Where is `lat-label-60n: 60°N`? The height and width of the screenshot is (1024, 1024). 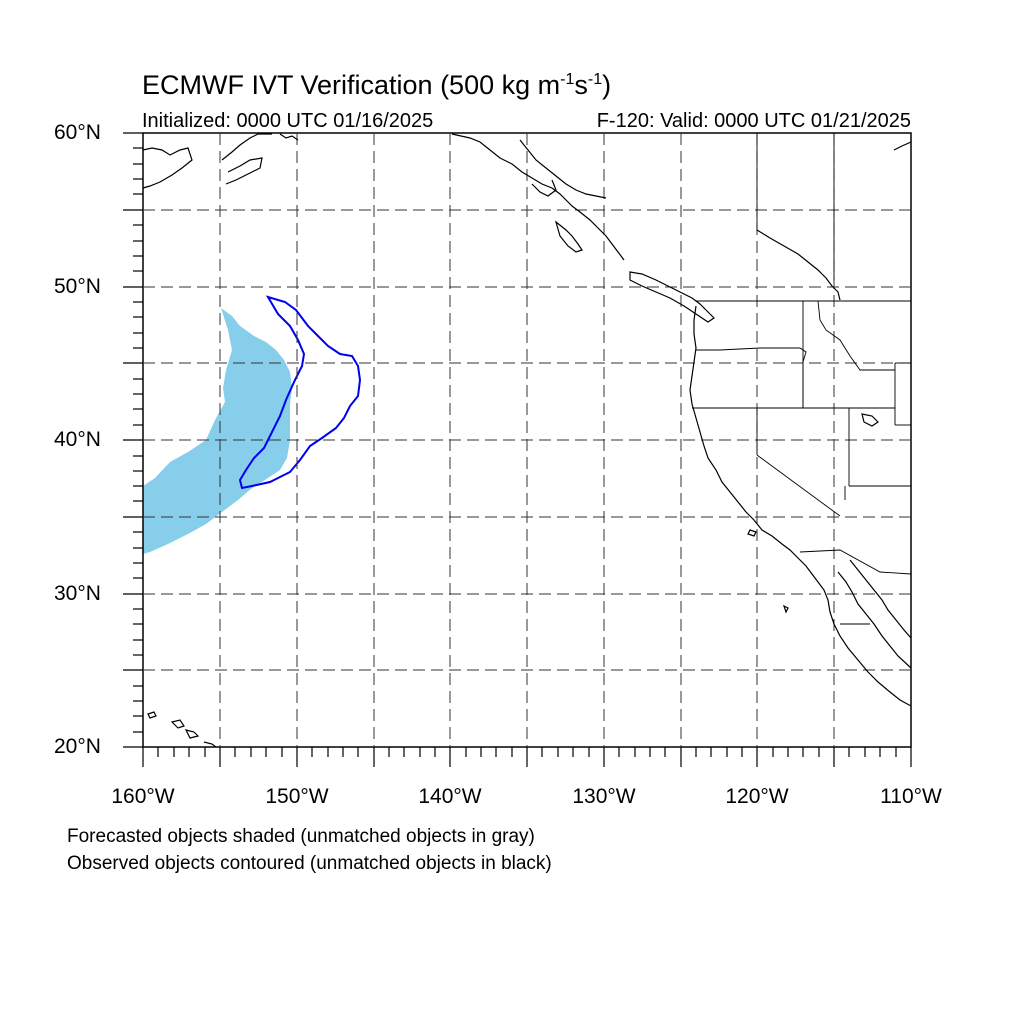
lat-label-60n: 60°N is located at coordinates (77, 132).